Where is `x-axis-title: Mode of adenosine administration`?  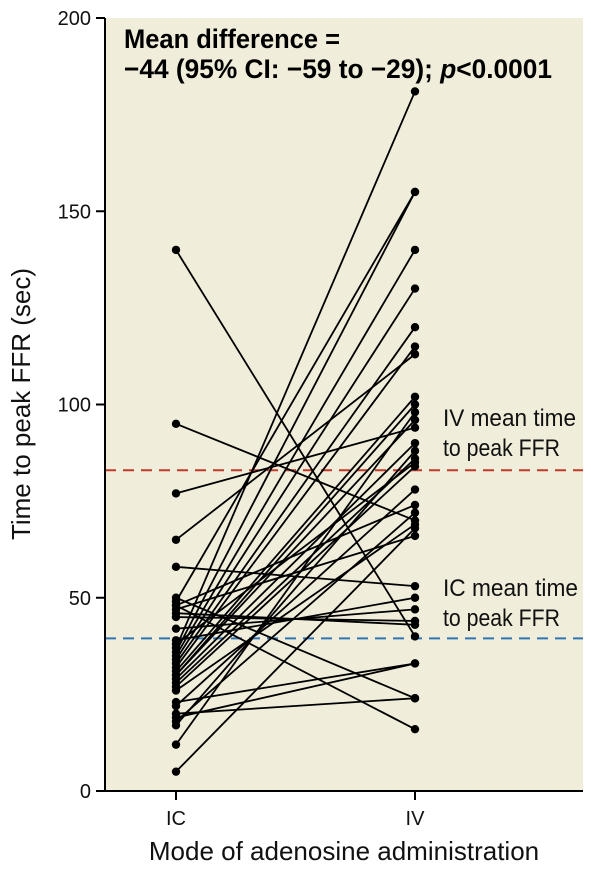
x-axis-title: Mode of adenosine administration is located at coordinates (344, 851).